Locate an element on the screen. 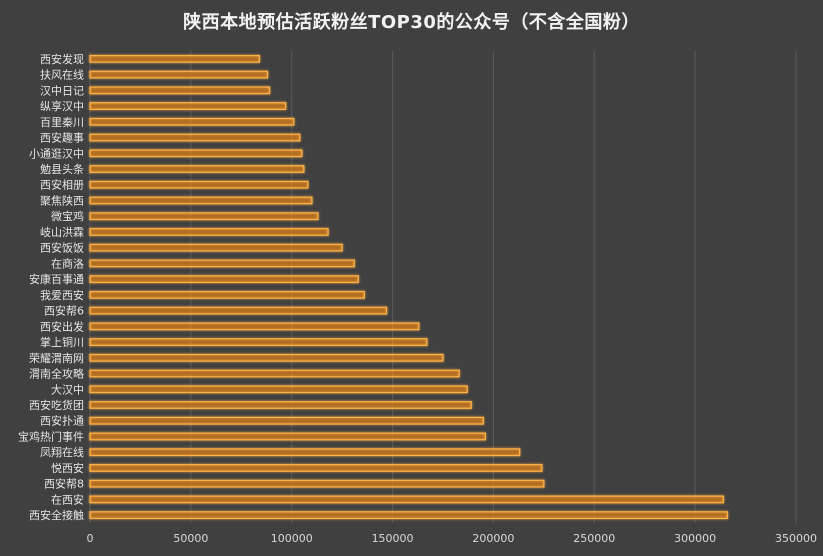 This screenshot has width=823, height=556. category-label: 西安全接触 is located at coordinates (56, 515).